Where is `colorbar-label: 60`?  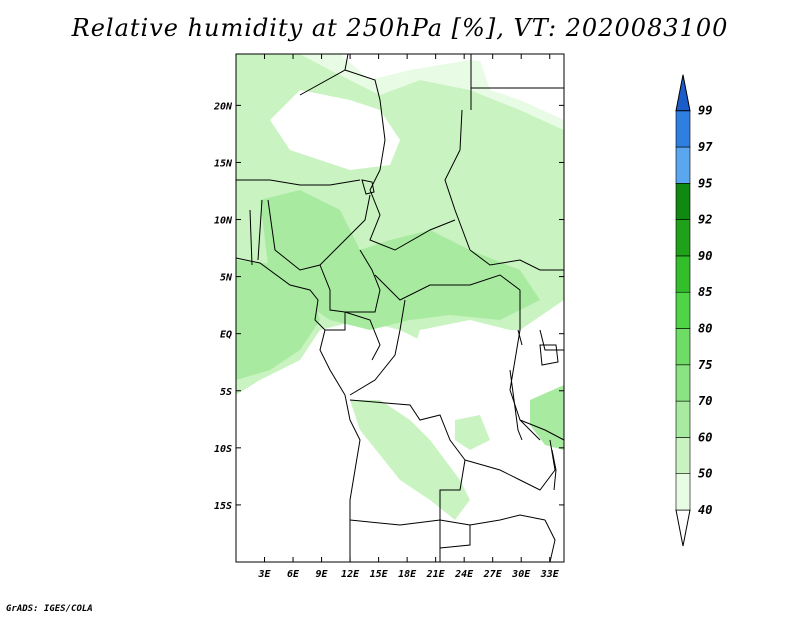
colorbar-label: 60 is located at coordinates (705, 437).